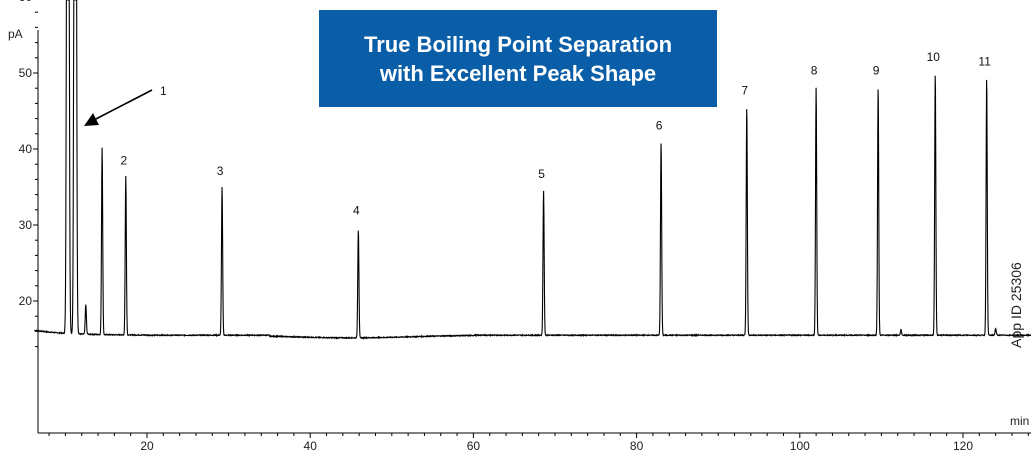 The image size is (1031, 453). Describe the element at coordinates (659, 125) in the screenshot. I see `peak-label: 6` at that location.